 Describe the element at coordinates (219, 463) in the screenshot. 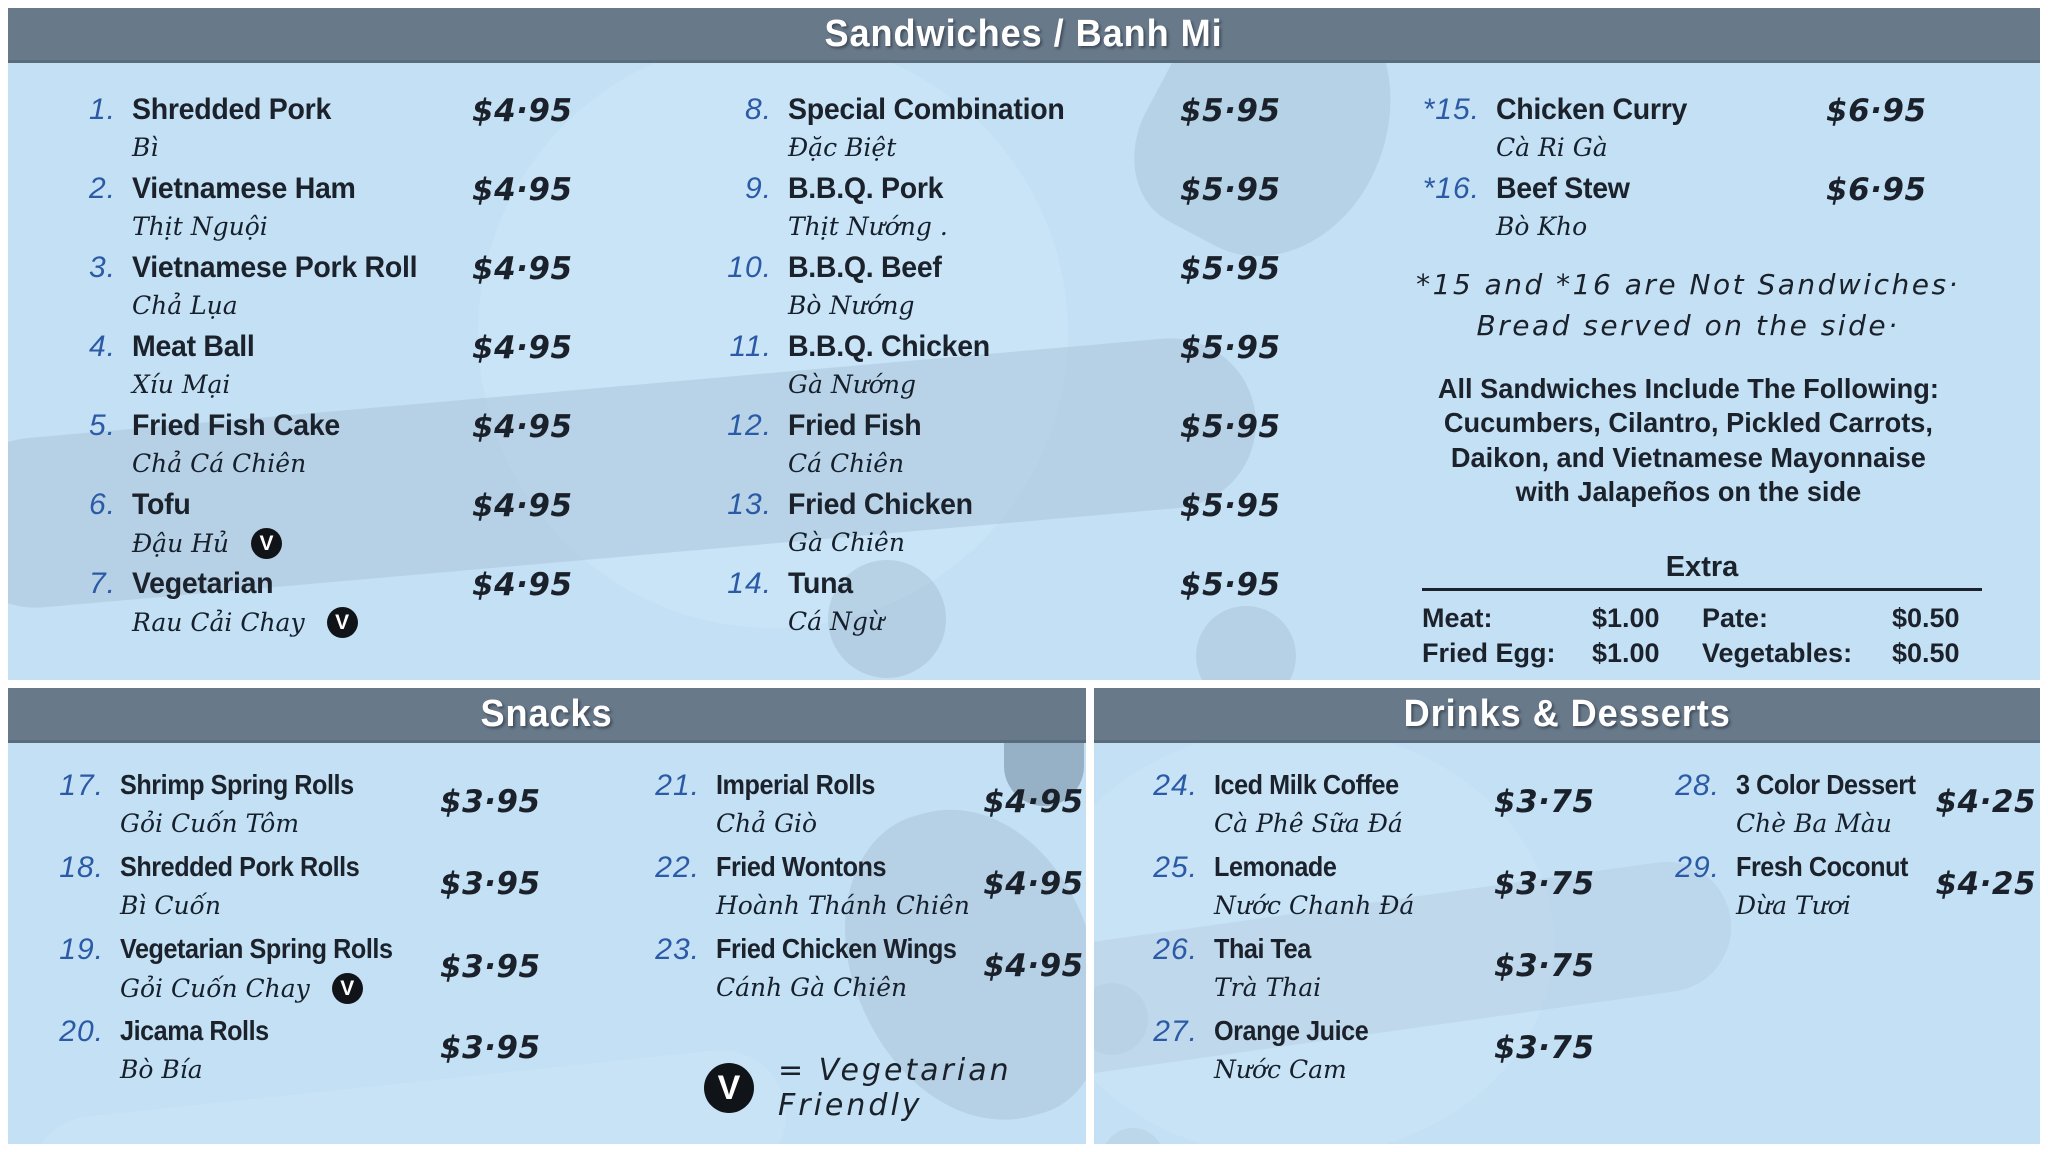

I see `item-subname: Chả Cá Chiên` at that location.